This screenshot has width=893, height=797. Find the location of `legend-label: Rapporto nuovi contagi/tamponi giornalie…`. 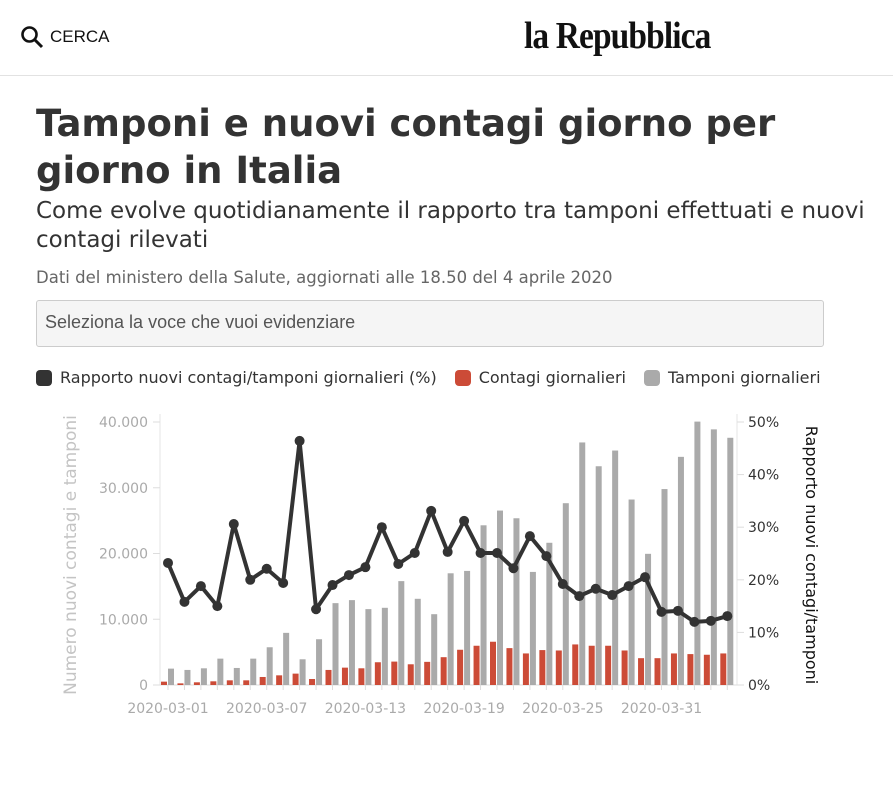

legend-label: Rapporto nuovi contagi/tamponi giornalie… is located at coordinates (248, 377).